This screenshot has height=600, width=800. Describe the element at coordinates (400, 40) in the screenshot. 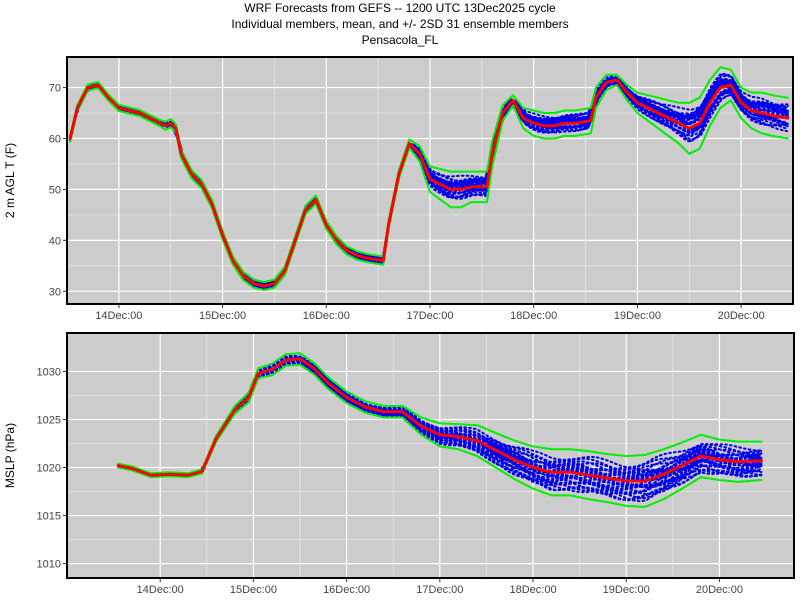

I see `location-label: Pensacola_FL` at that location.